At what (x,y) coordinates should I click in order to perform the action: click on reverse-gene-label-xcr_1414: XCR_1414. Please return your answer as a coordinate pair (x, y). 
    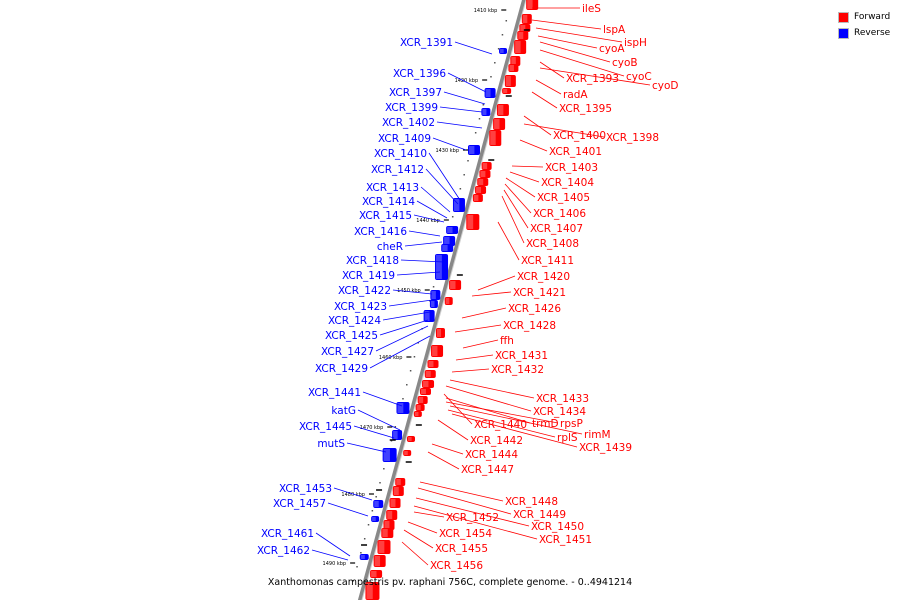
    Looking at the image, I should click on (388, 202).